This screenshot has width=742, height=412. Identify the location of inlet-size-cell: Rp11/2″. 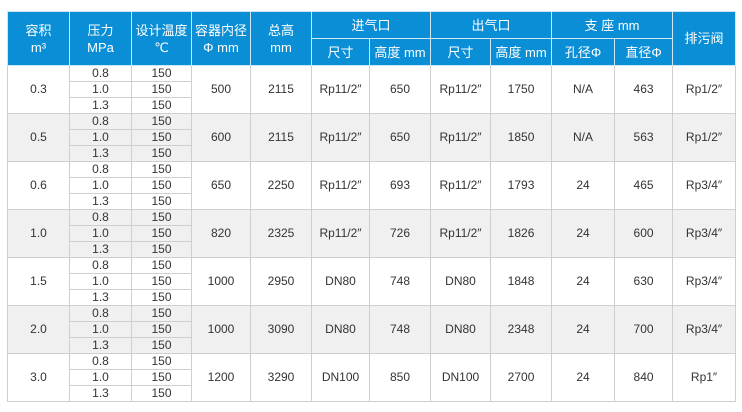
(340, 137).